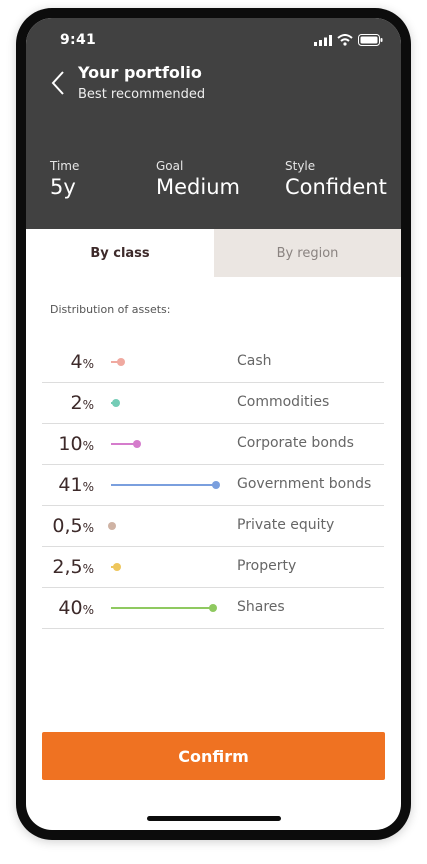  Describe the element at coordinates (370, 40) in the screenshot. I see `battery-icon` at that location.